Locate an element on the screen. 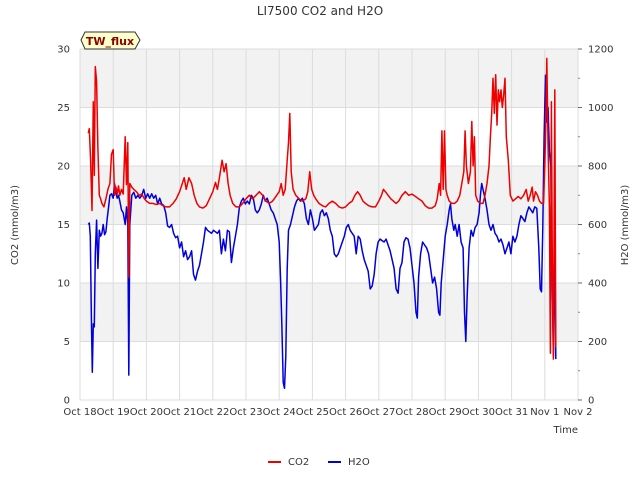 The height and width of the screenshot is (480, 640). y-right-tick-label: 1000 is located at coordinates (600, 108).